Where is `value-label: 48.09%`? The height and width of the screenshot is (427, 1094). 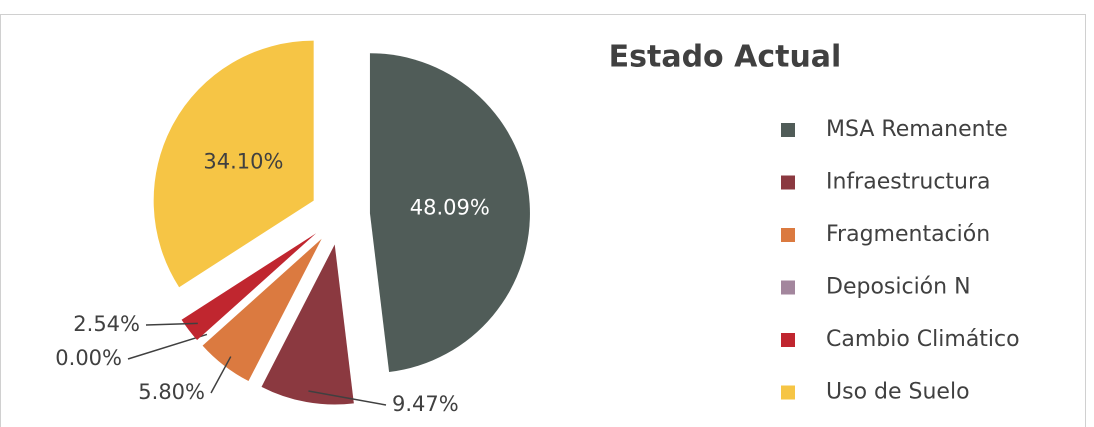 value-label: 48.09% is located at coordinates (450, 207).